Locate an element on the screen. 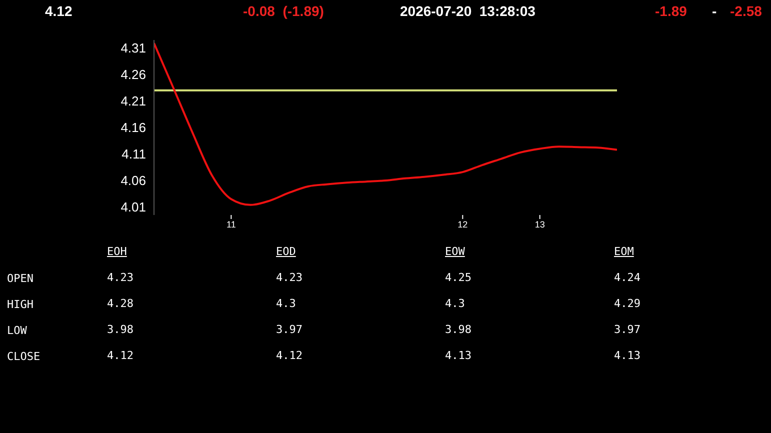 Image resolution: width=771 pixels, height=433 pixels. x-tick-label: EOW is located at coordinates (455, 251).